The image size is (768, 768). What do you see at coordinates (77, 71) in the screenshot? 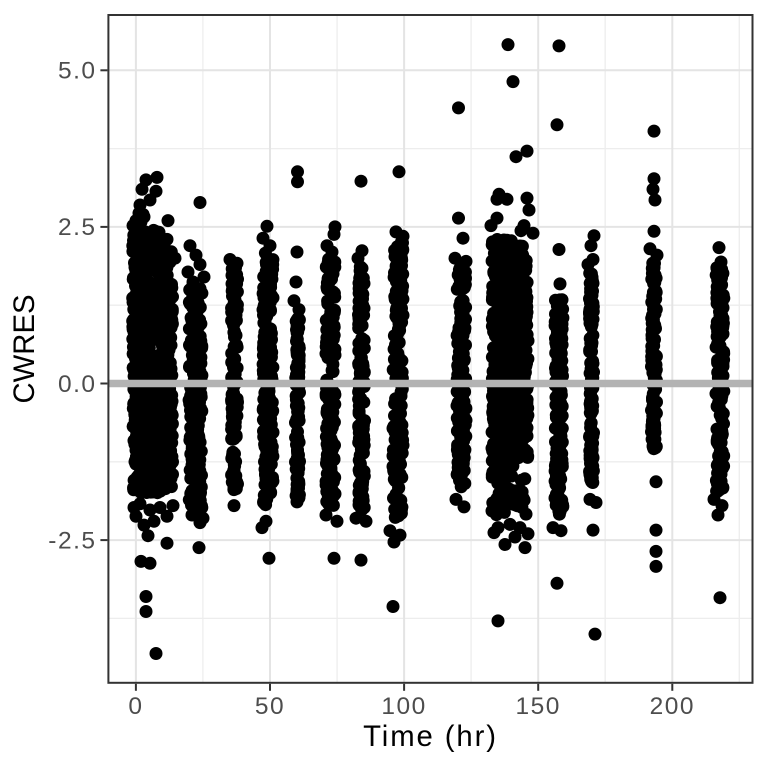
I see `svg-text: 5.0` at bounding box center [77, 71].